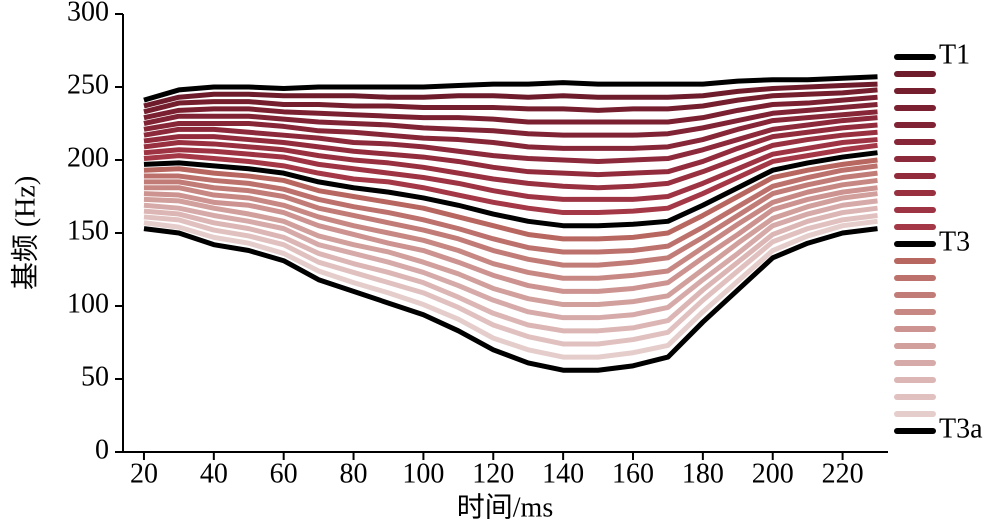  Describe the element at coordinates (214, 473) in the screenshot. I see `x-tick-label: 40` at that location.